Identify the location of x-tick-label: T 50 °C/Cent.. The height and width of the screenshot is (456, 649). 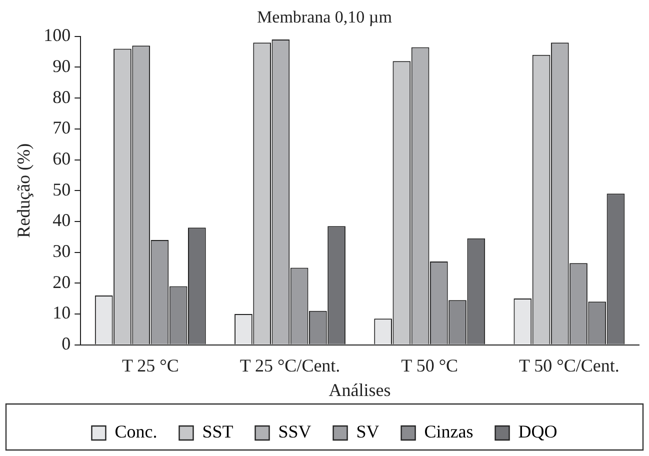
(569, 365).